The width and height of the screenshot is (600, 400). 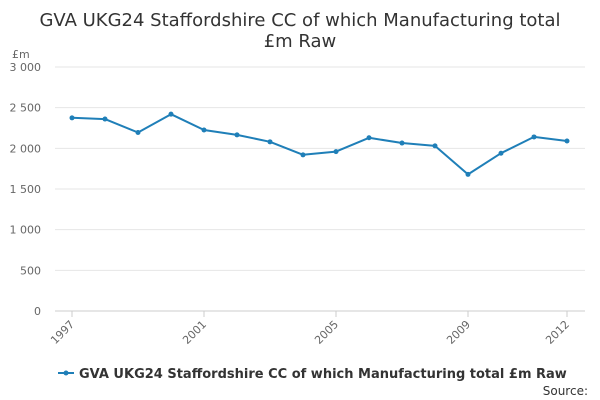 I want to click on y-tick-label-500: 500, so click(x=30, y=270).